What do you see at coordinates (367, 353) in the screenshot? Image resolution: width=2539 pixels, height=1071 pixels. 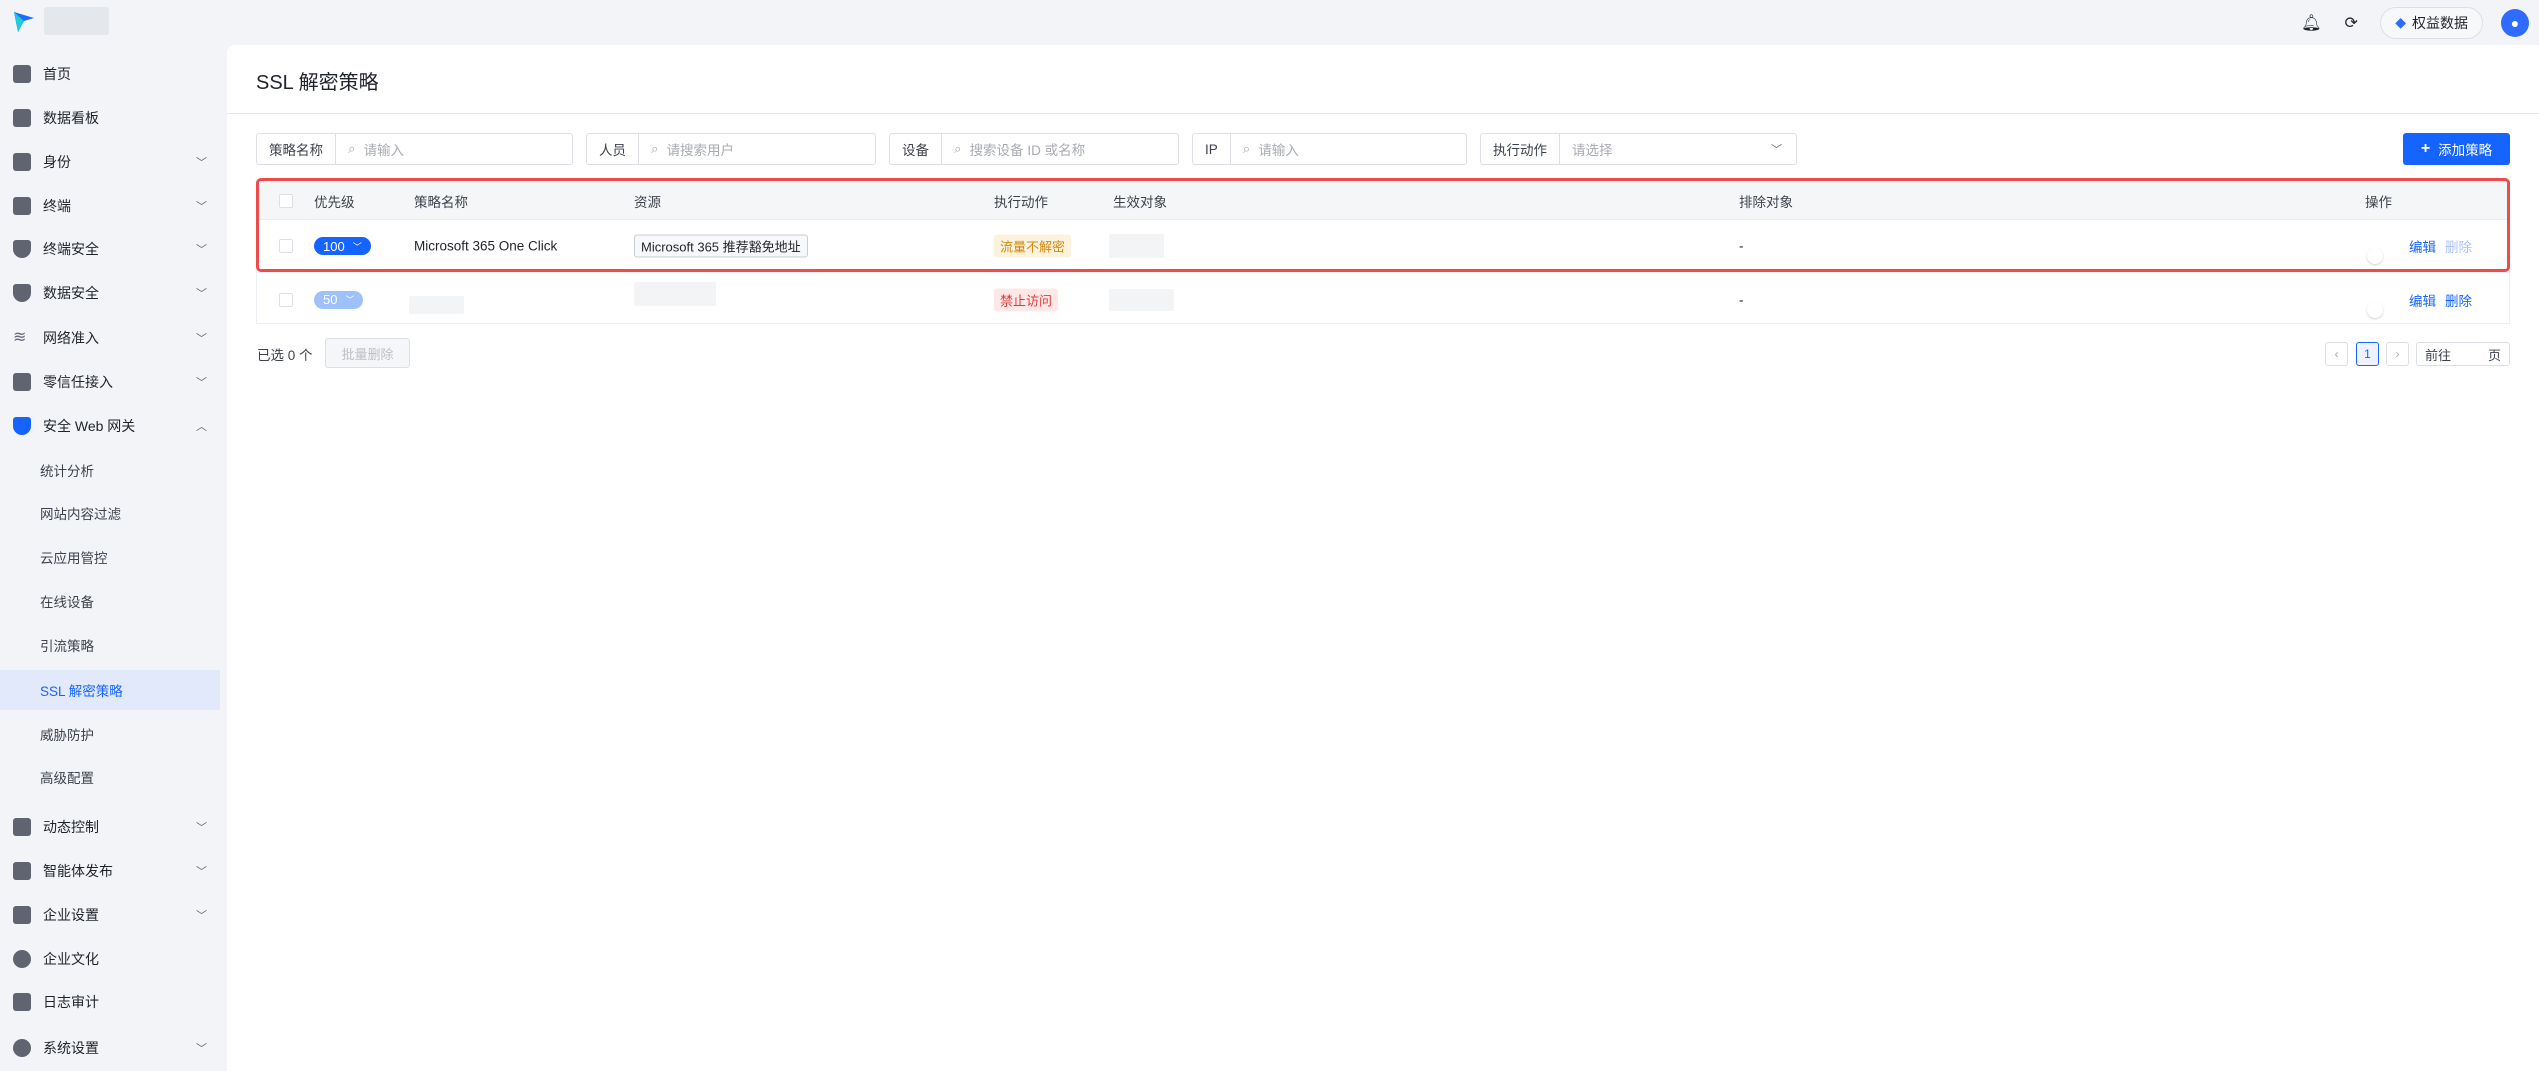 I see `batch-delete-button: 批量删除` at bounding box center [367, 353].